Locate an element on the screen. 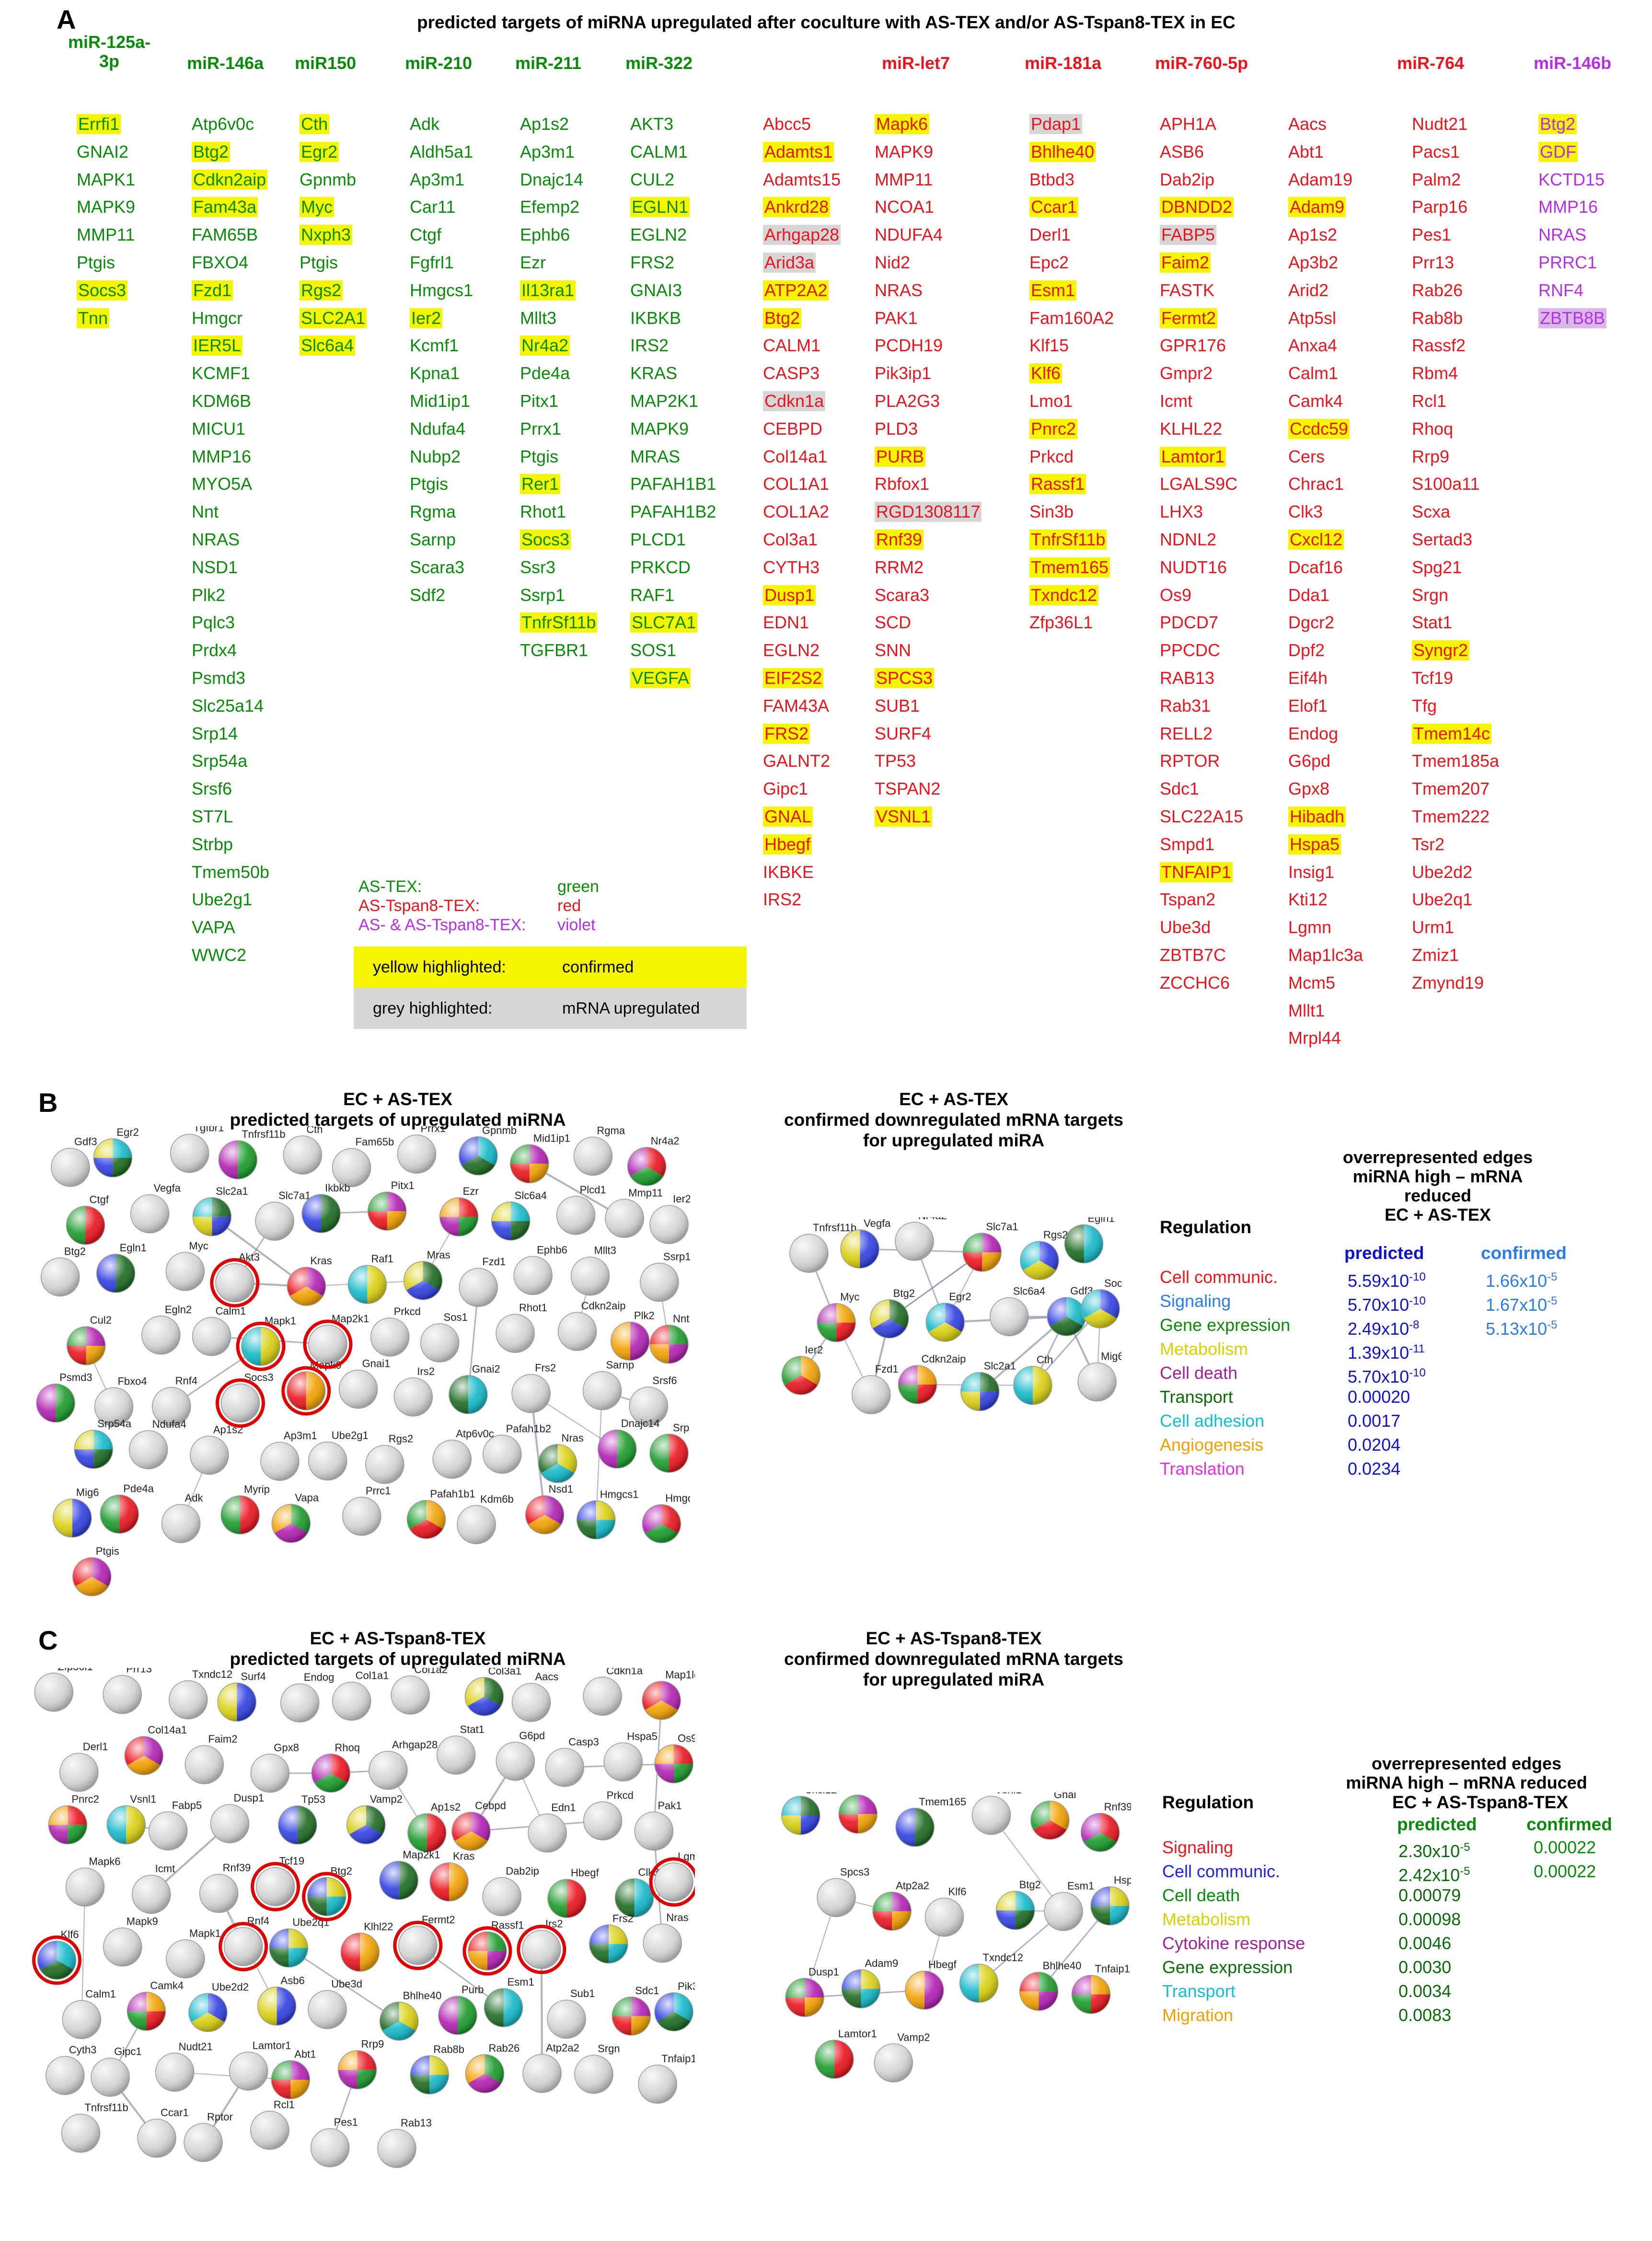 The image size is (1652, 2241). network-node: Esm1 is located at coordinates (509, 2001).